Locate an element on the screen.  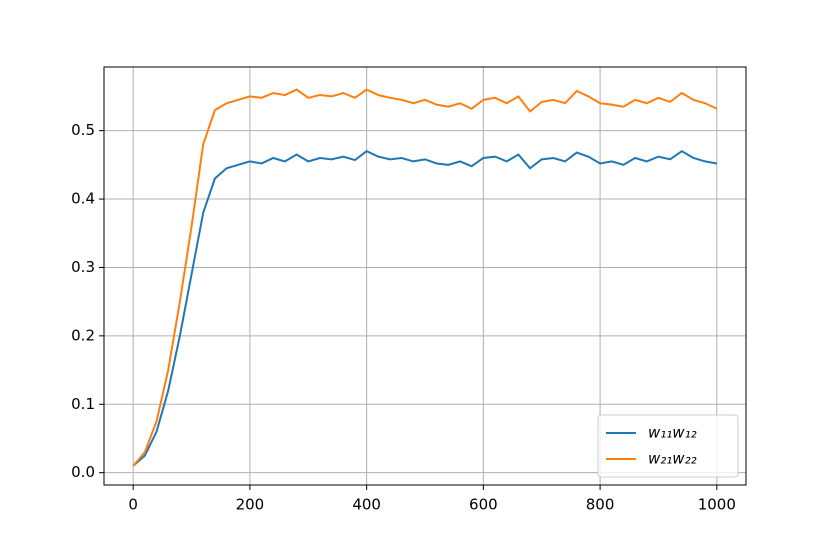
legend: w₁₁w₁₂ w₂₁w₂₂ is located at coordinates (668, 446).